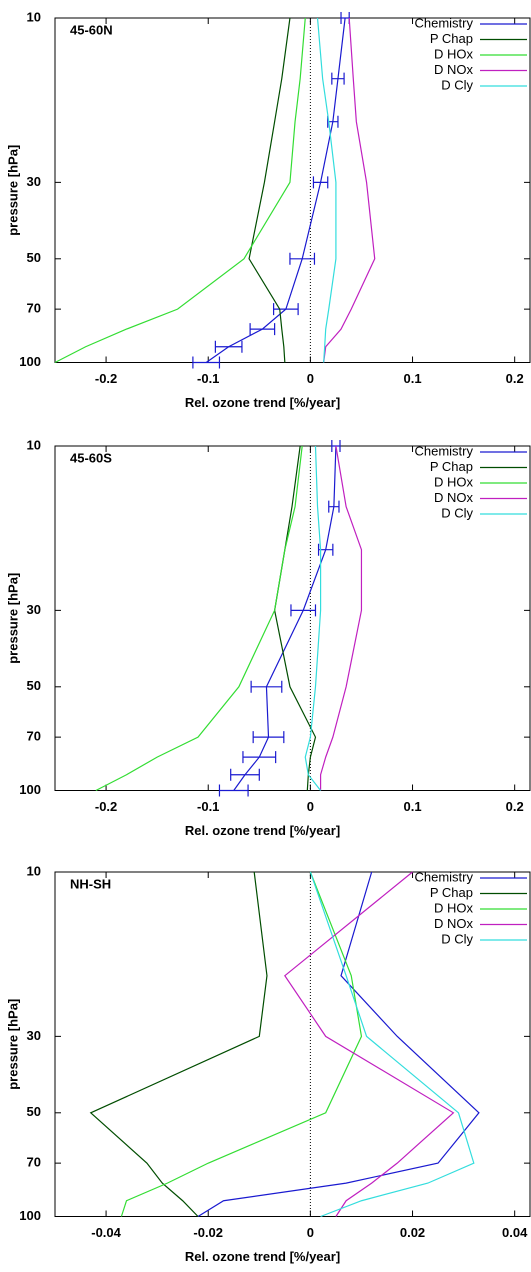 This screenshot has width=531, height=1272. I want to click on panel-label: 45-60N, so click(91, 29).